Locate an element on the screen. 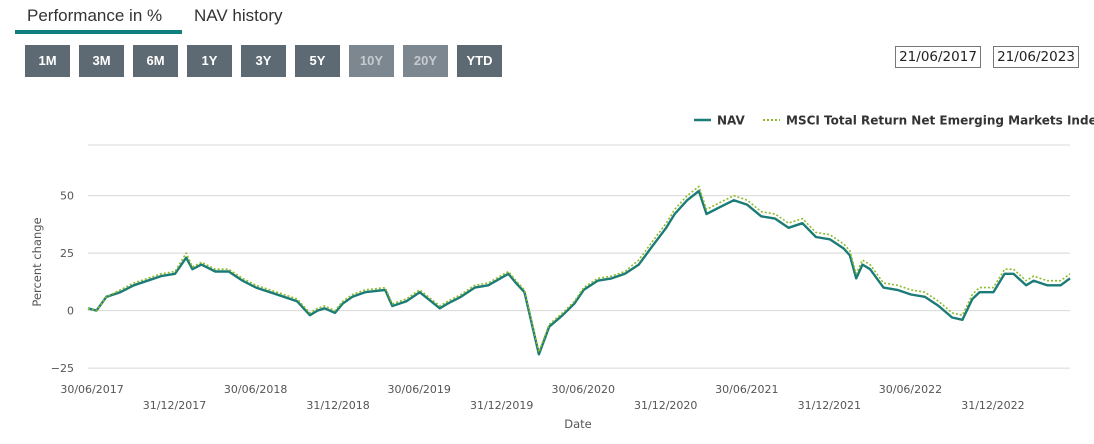  x-tick-label: 30/06/2018 is located at coordinates (255, 389).